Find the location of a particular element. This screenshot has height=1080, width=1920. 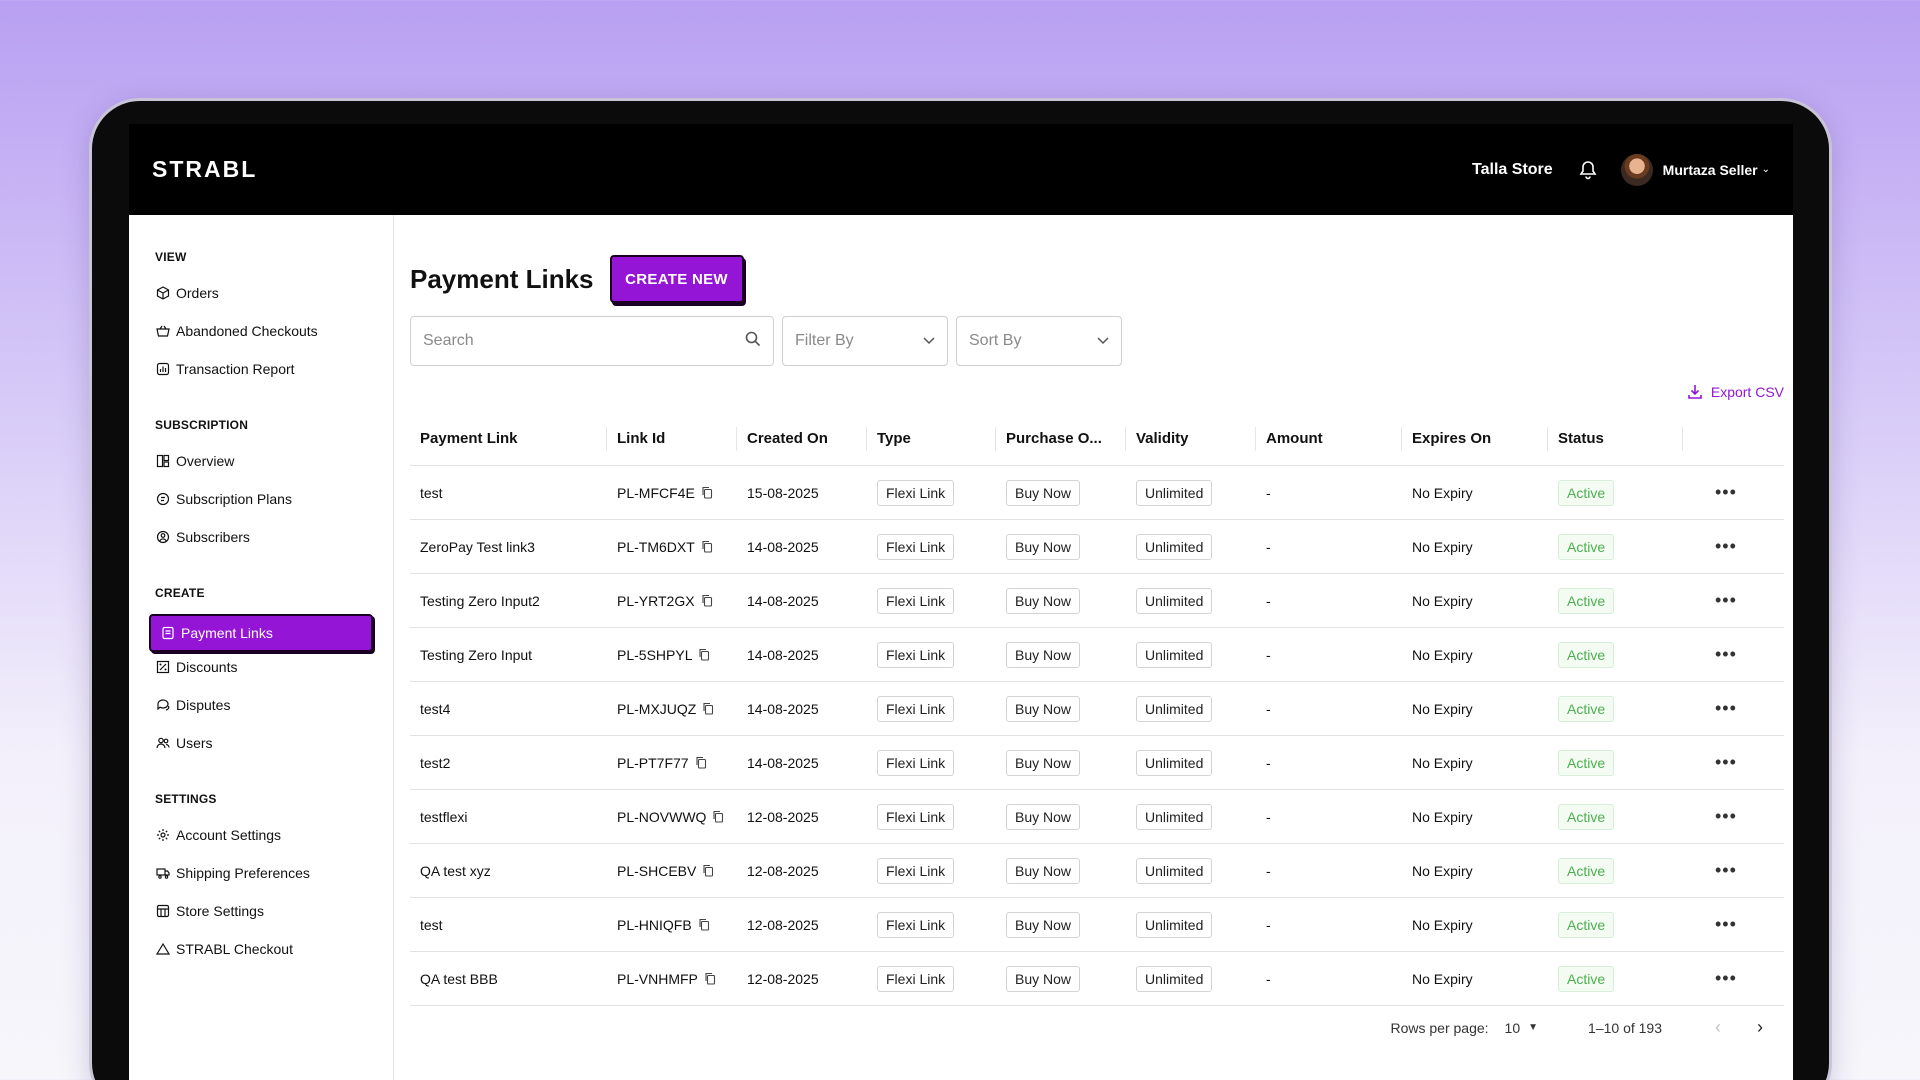

strabl-logo: STRABL is located at coordinates (205, 169).